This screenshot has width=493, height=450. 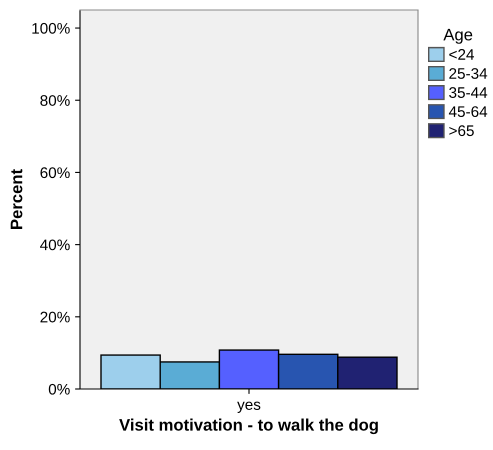 I want to click on legend-title: Age, so click(x=457, y=36).